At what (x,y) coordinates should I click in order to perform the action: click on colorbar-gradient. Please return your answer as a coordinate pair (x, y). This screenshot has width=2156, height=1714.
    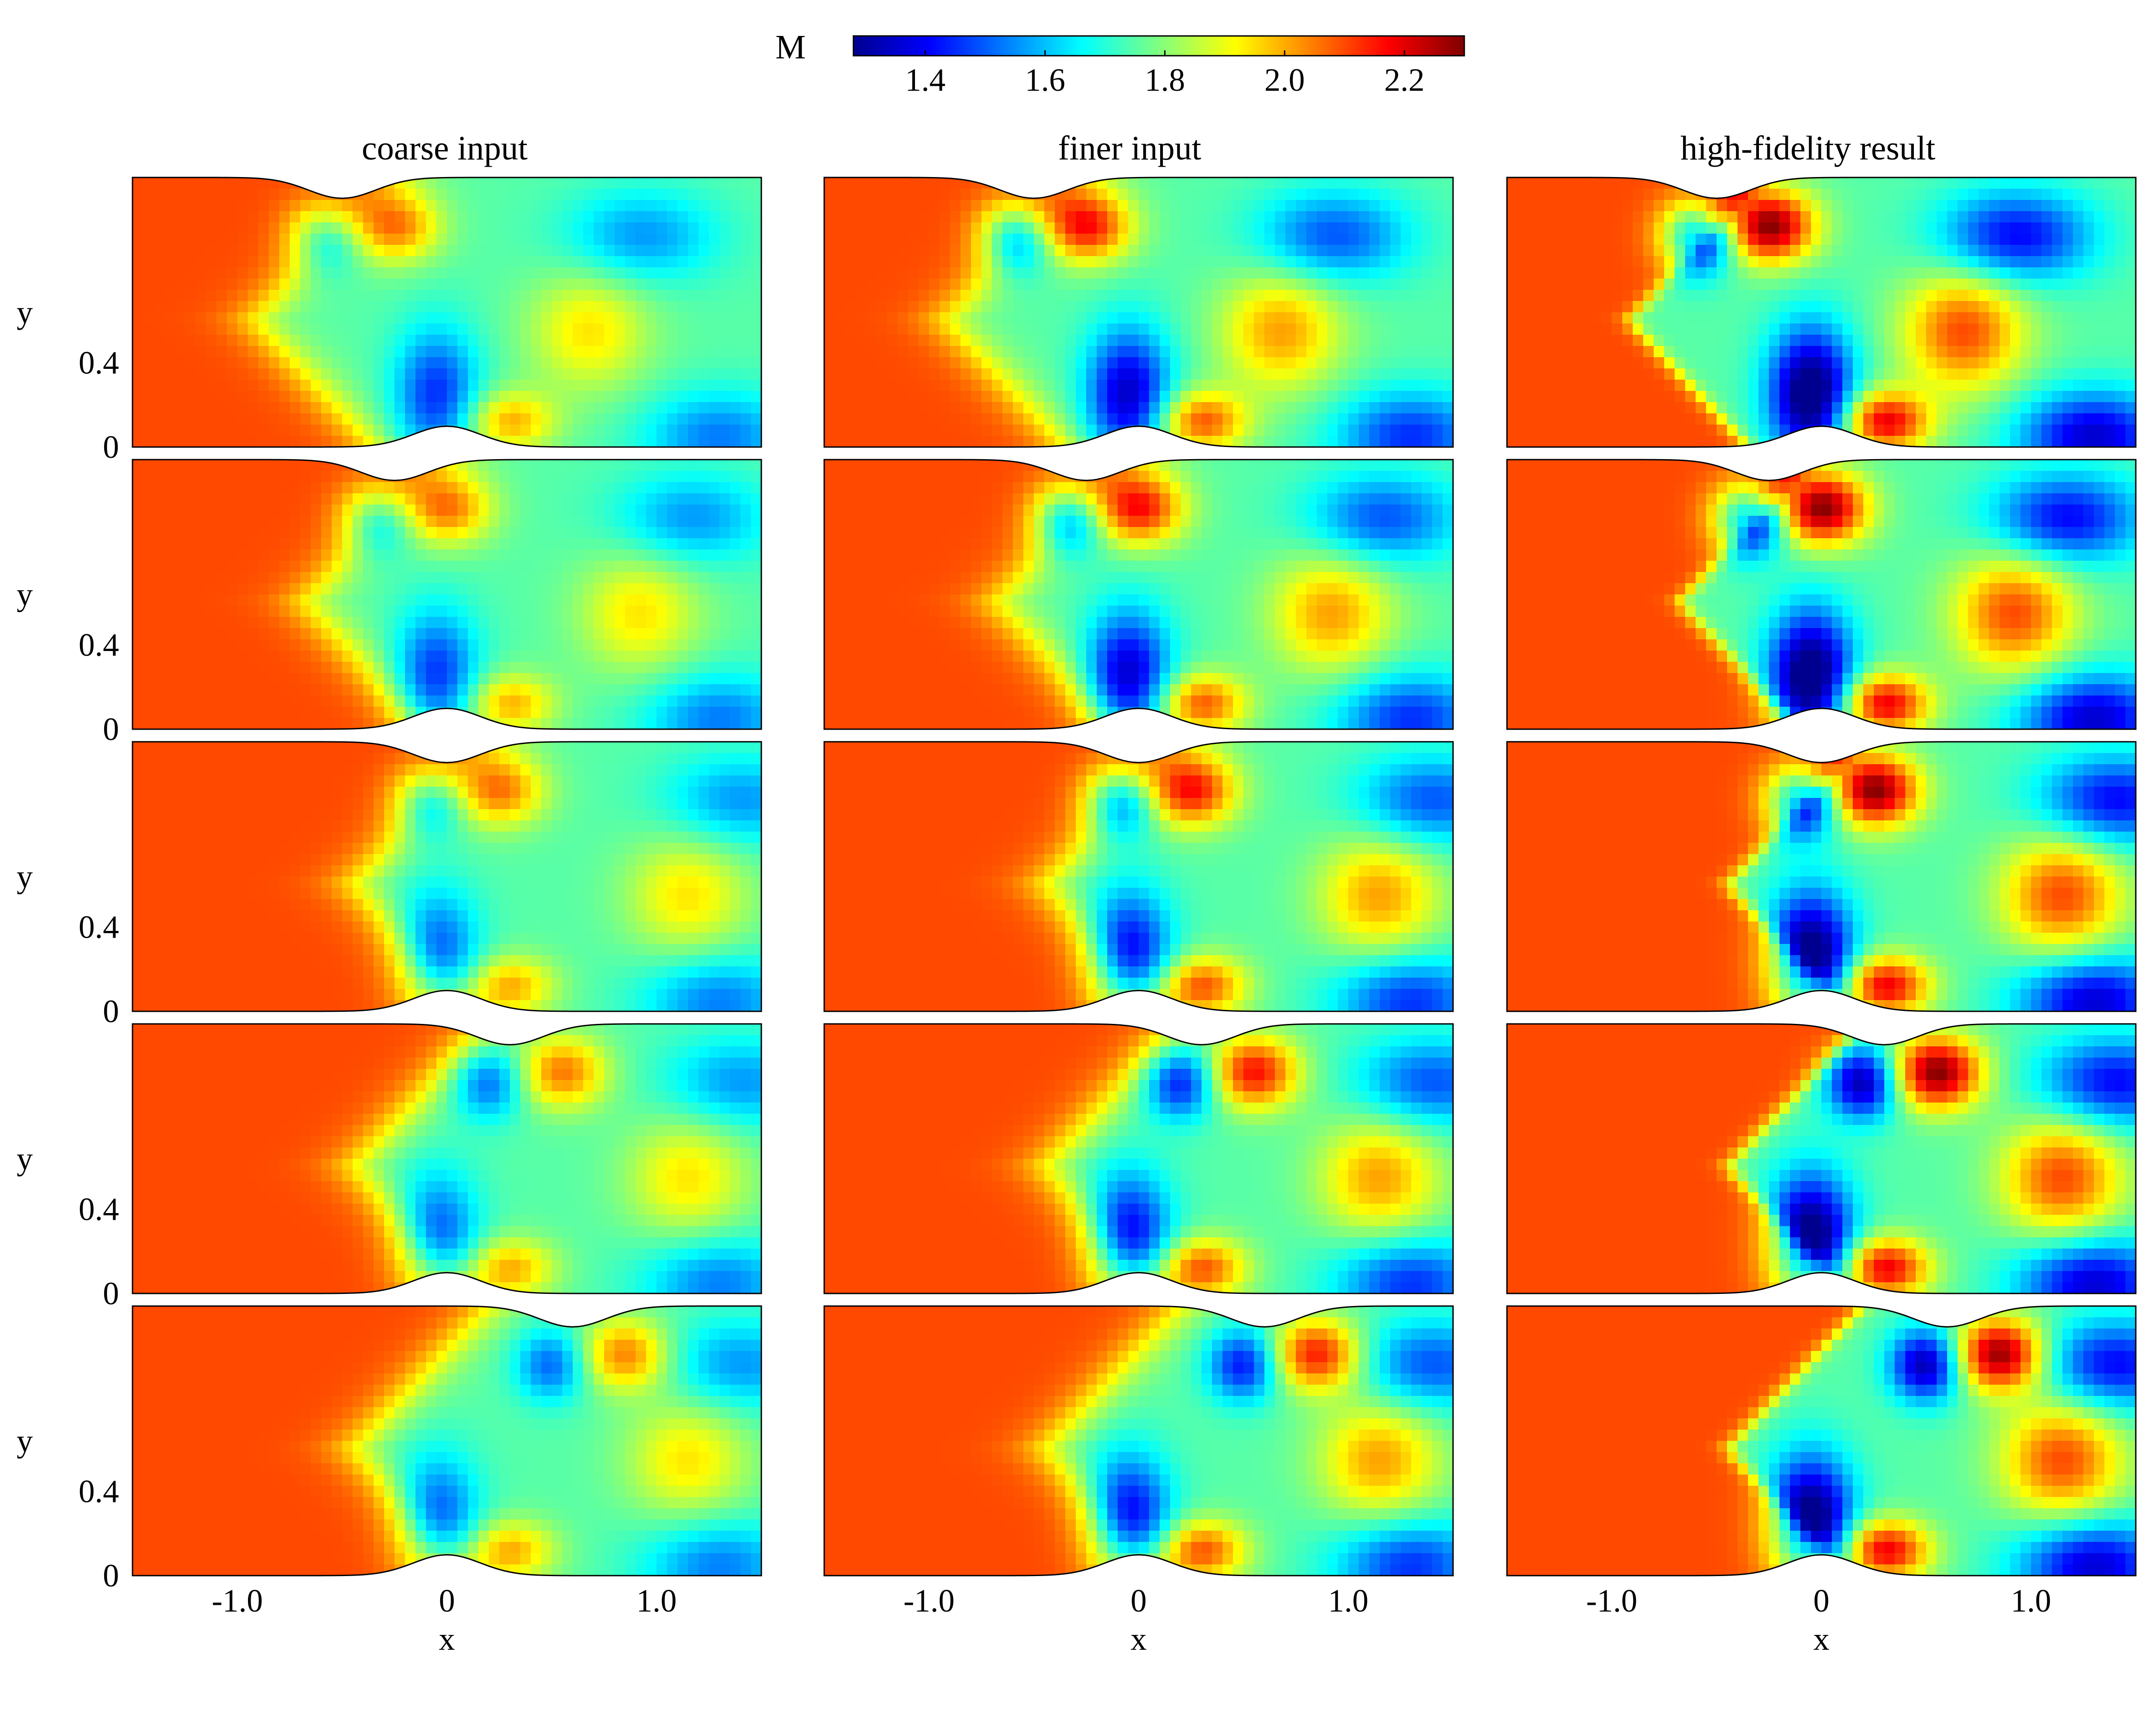
    Looking at the image, I should click on (1159, 46).